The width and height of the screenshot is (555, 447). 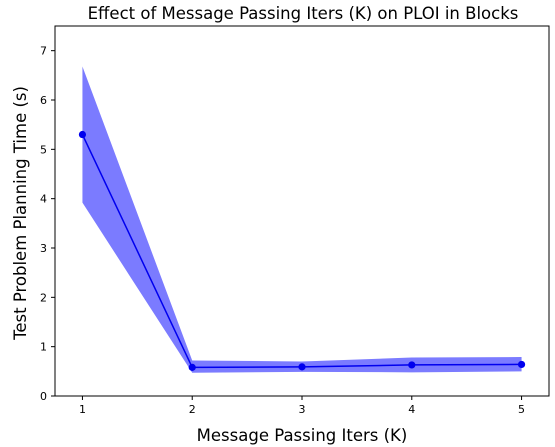 What do you see at coordinates (43, 396) in the screenshot?
I see `y-tick-label: 0` at bounding box center [43, 396].